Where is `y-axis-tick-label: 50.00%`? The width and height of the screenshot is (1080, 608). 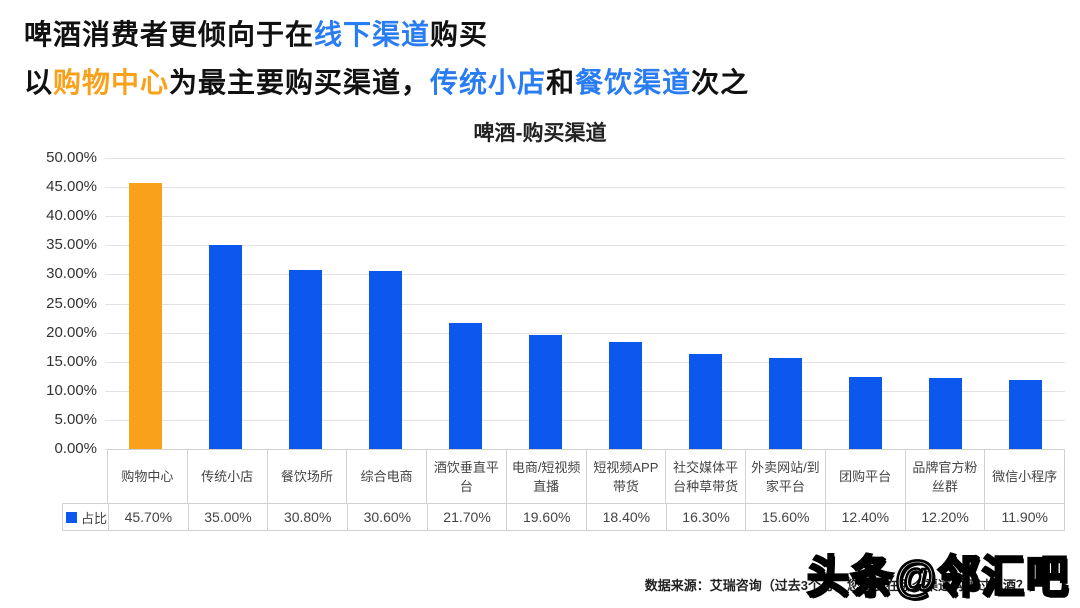 y-axis-tick-label: 50.00% is located at coordinates (71, 157).